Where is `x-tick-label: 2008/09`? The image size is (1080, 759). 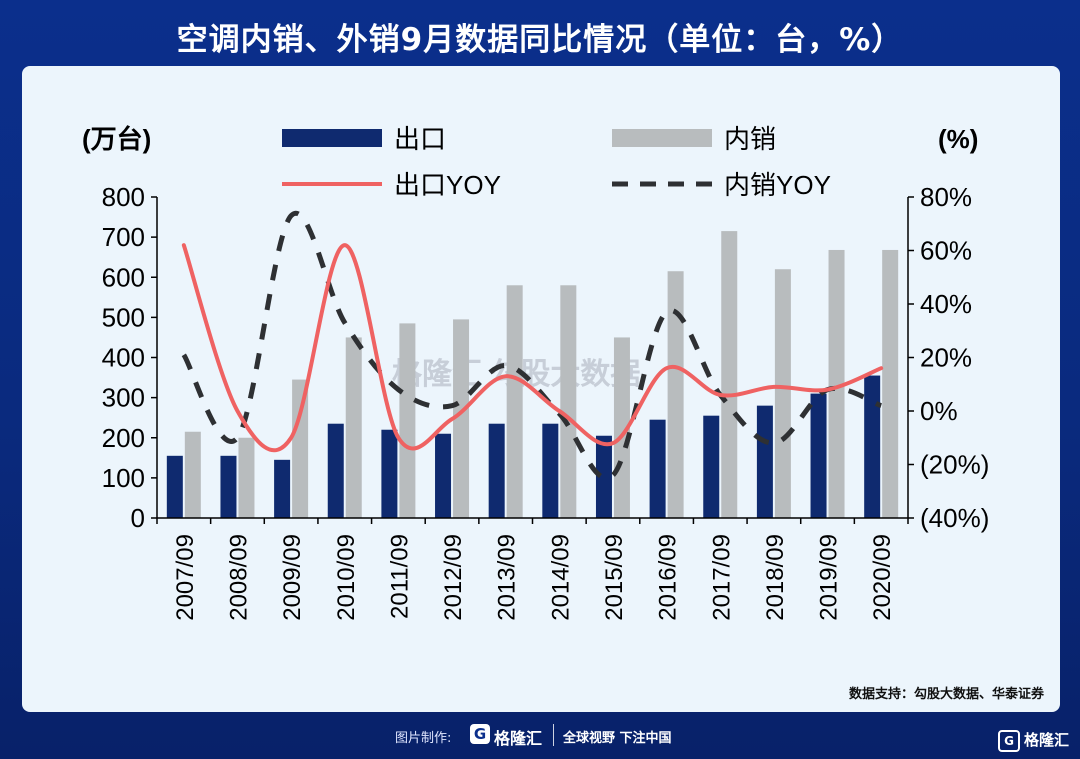 x-tick-label: 2008/09 is located at coordinates (238, 577).